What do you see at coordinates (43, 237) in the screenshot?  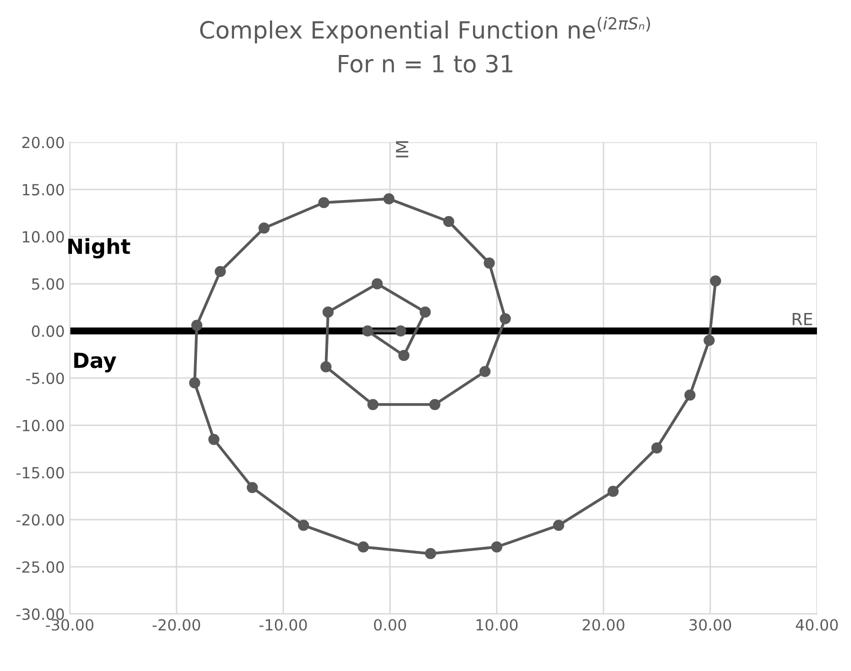 I see `y-tick-label: 10.00` at bounding box center [43, 237].